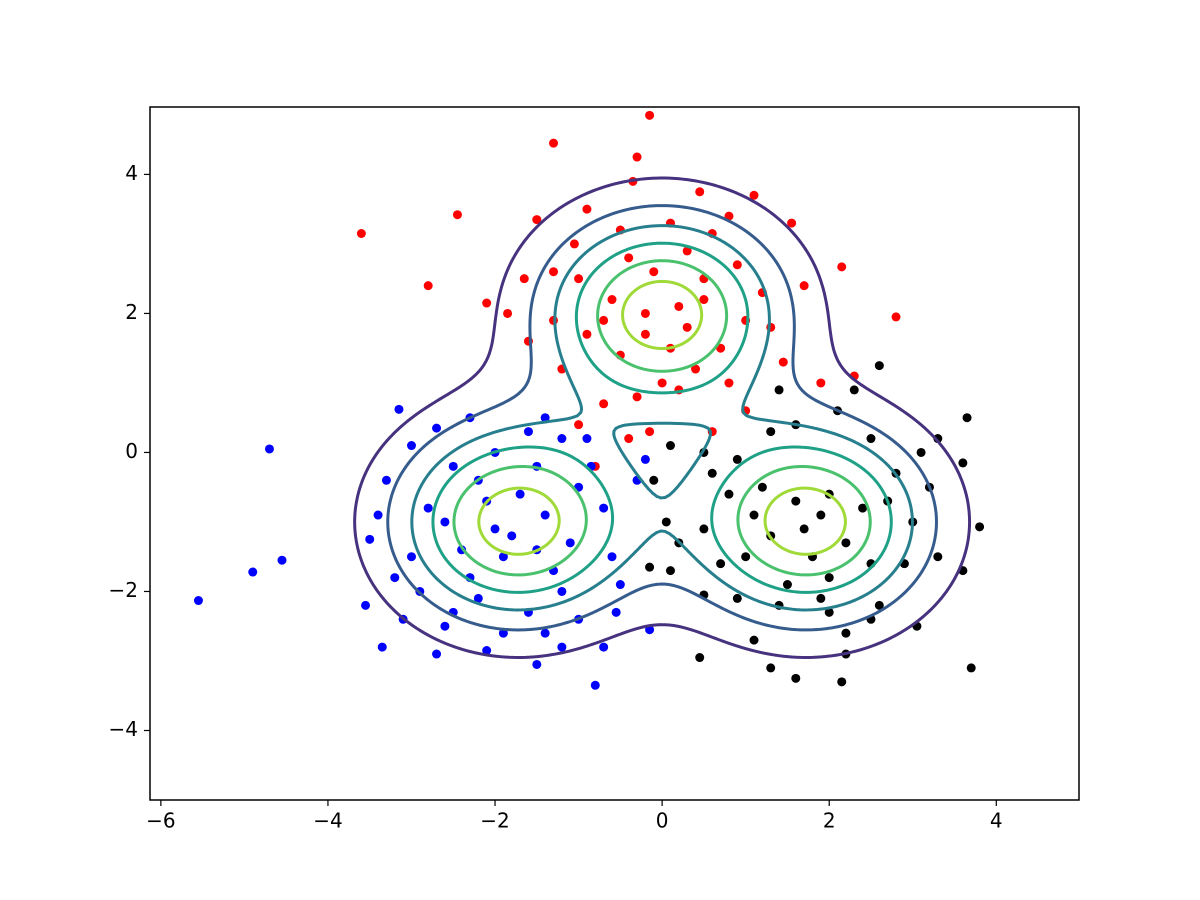 The height and width of the screenshot is (900, 1200). Describe the element at coordinates (123, 590) in the screenshot. I see `y-tick-label: −2` at that location.